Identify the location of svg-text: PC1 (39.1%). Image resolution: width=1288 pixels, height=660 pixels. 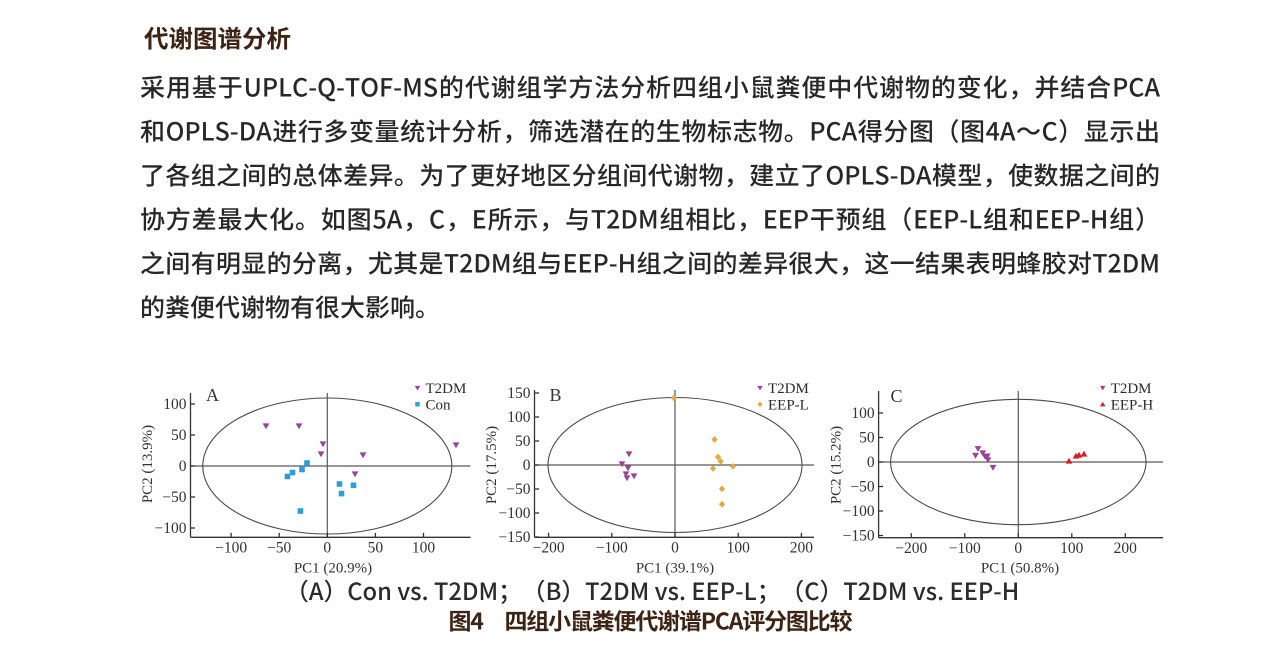
(675, 568).